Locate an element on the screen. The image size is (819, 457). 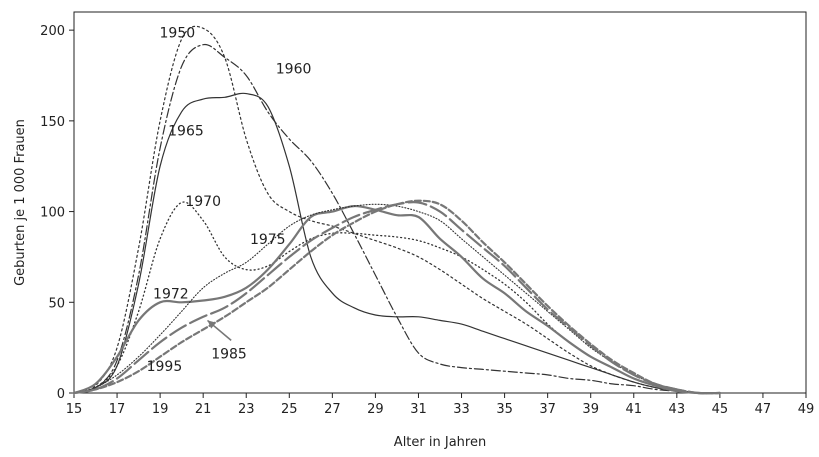
x-tick-label: 47 is located at coordinates (763, 409).